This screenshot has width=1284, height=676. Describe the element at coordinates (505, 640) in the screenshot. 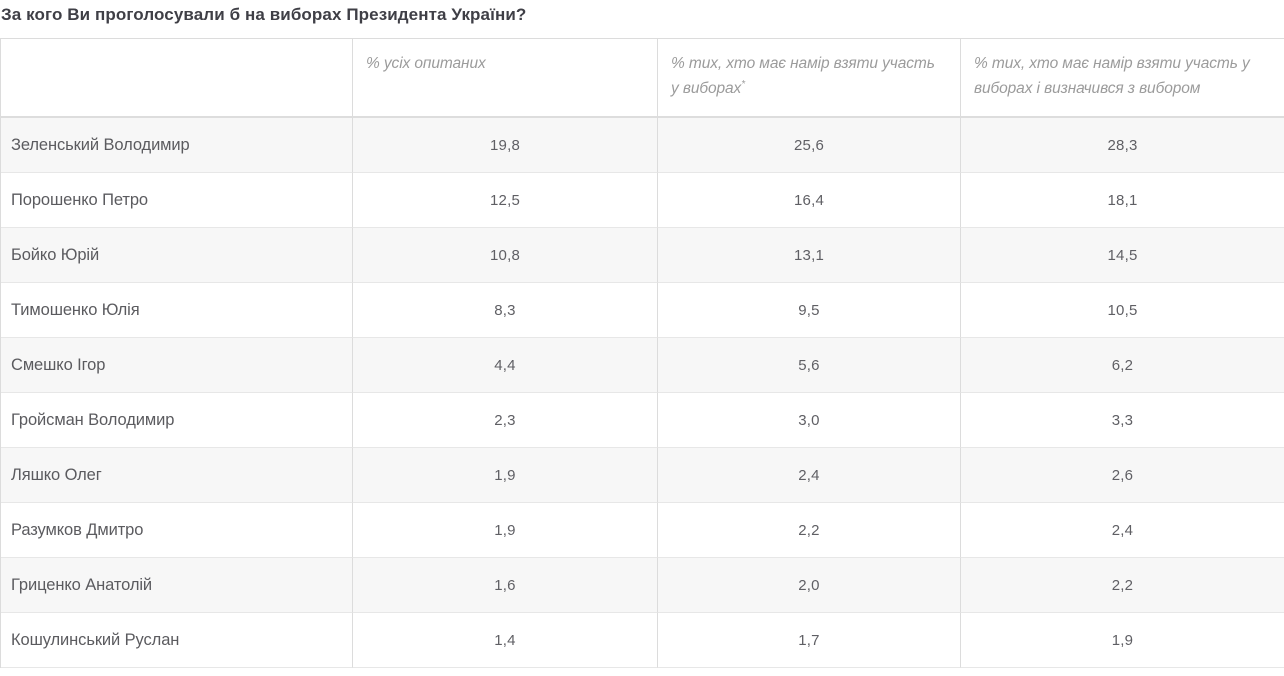

I see `pct-all: 1,4` at that location.